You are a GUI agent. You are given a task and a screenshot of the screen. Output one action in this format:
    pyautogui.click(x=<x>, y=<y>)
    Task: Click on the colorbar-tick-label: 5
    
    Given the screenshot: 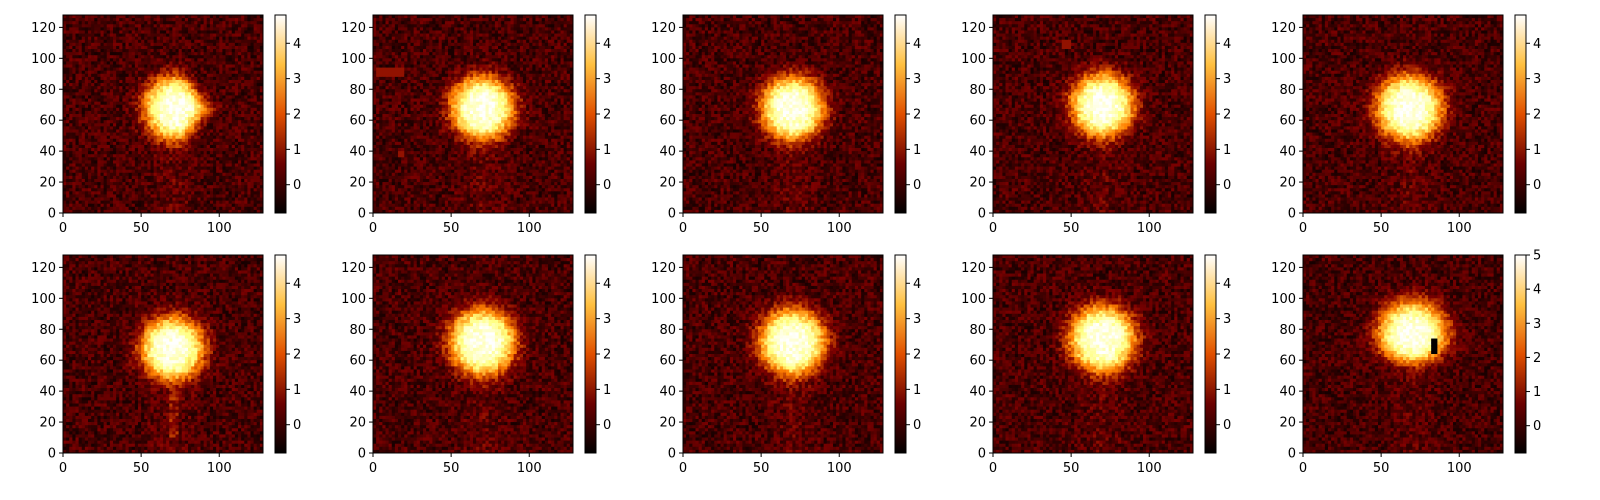 What is the action you would take?
    pyautogui.click(x=1537, y=256)
    